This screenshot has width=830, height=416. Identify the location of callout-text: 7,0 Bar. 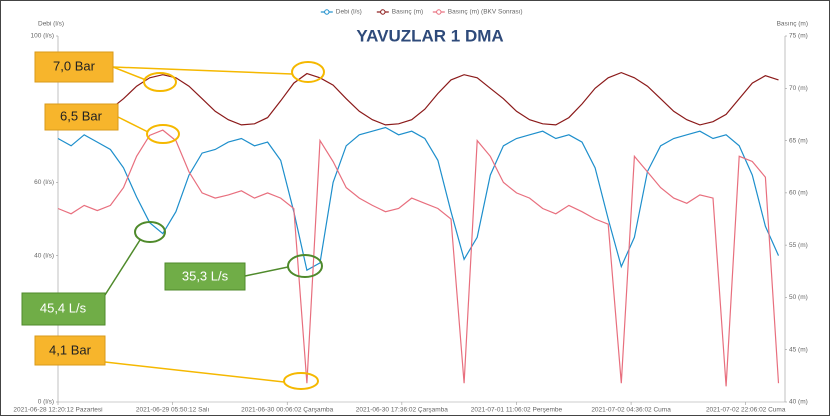
(74, 65).